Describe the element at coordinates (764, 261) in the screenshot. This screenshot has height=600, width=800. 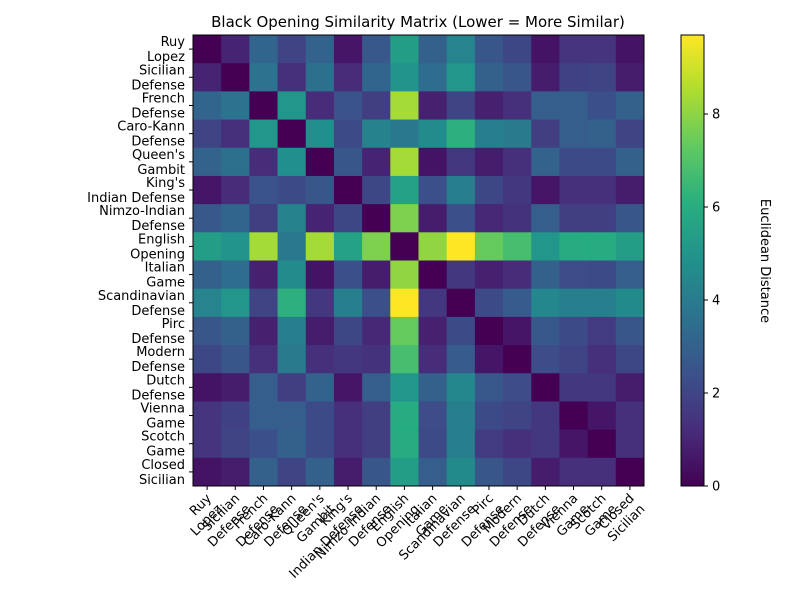
I see `colorbar-label: Euclidean Distance` at that location.